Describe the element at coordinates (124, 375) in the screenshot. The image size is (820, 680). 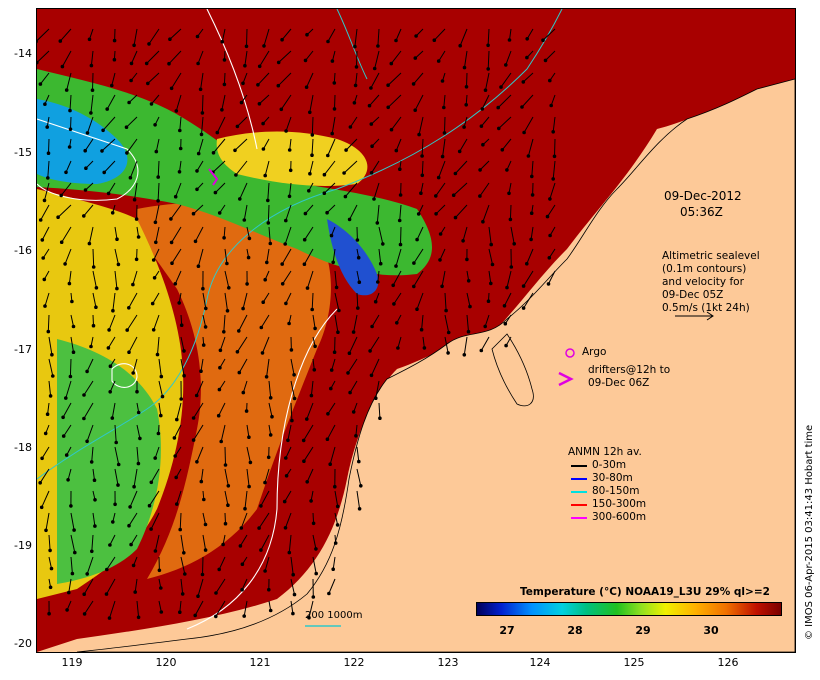
I see `sealevel-eddy` at that location.